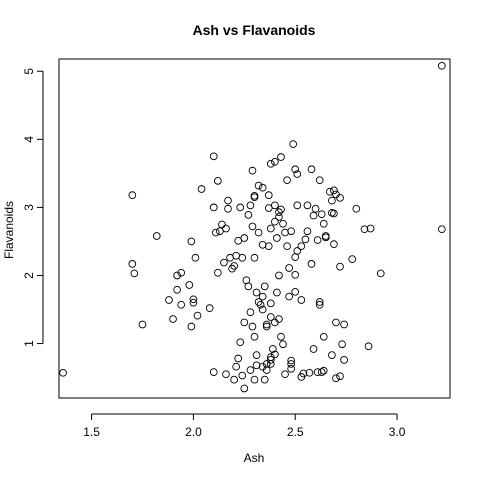 The height and width of the screenshot is (480, 480). What do you see at coordinates (91, 432) in the screenshot?
I see `x-tick-label: 1.5` at bounding box center [91, 432].